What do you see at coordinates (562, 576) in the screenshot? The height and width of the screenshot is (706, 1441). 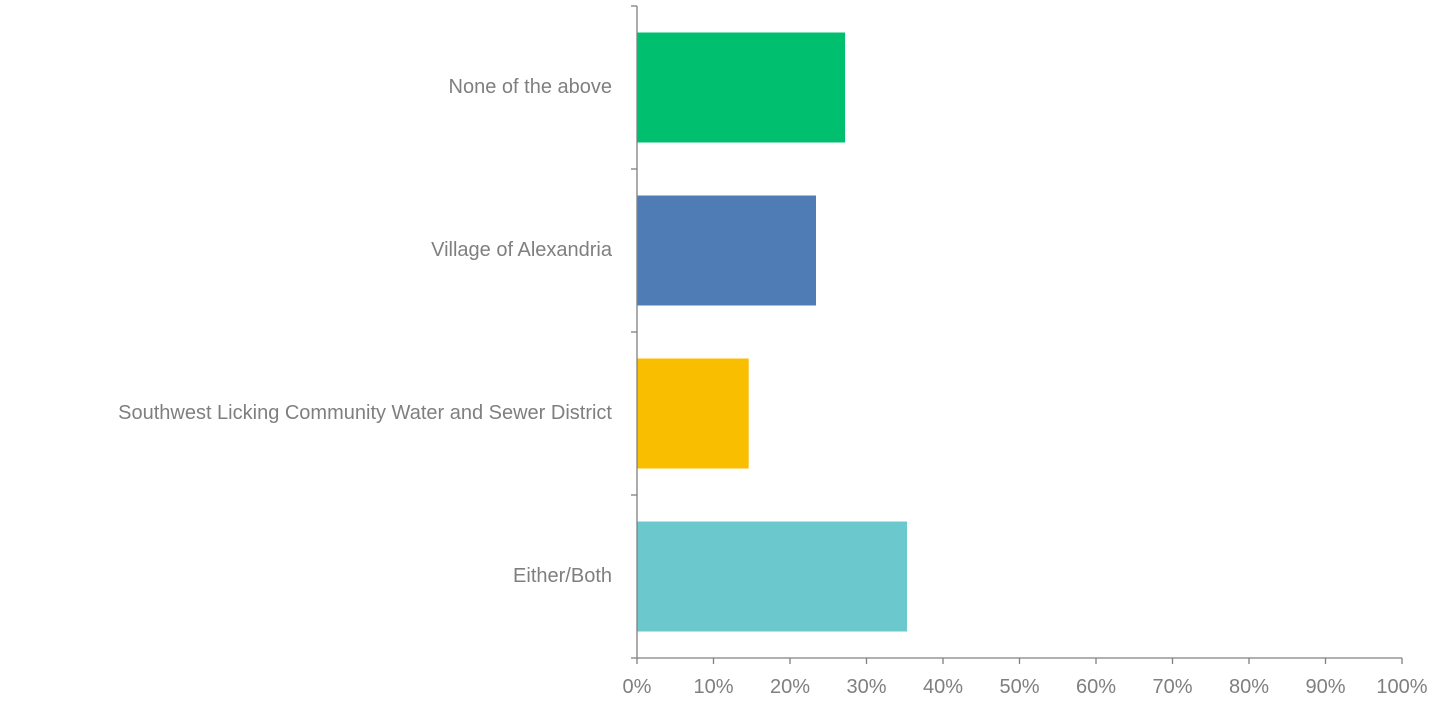 I see `category-label: Either/Both` at bounding box center [562, 576].